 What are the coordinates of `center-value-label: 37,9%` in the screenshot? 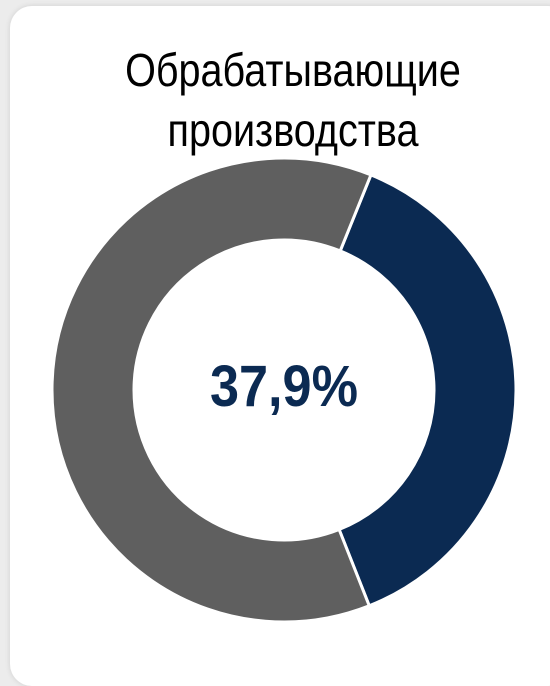 It's located at (284, 385).